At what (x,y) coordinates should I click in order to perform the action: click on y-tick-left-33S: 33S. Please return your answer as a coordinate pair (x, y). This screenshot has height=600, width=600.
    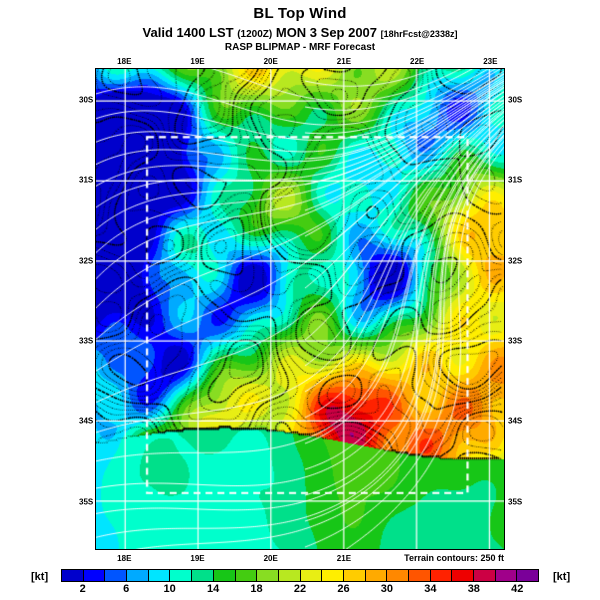
    Looking at the image, I should click on (86, 341).